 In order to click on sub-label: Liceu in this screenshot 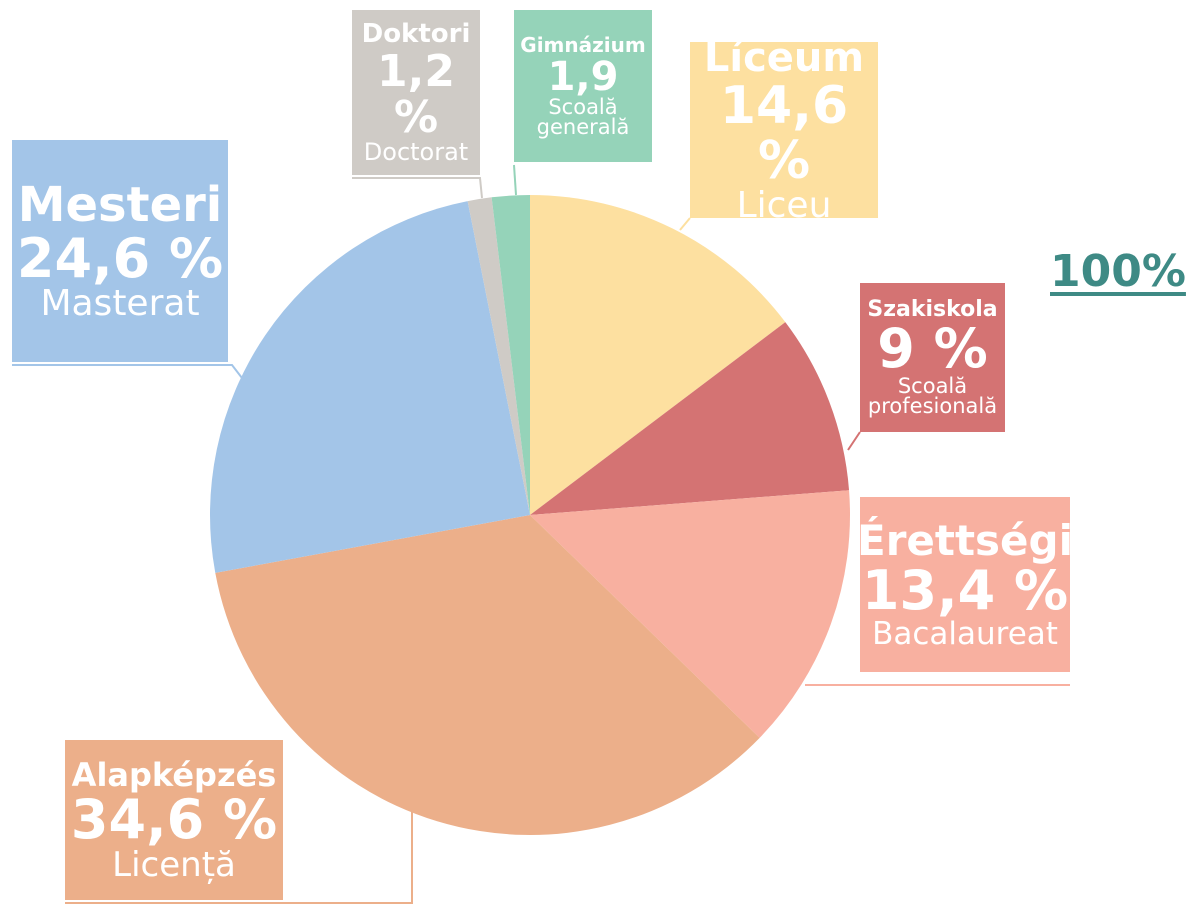, I will do `click(784, 205)`.